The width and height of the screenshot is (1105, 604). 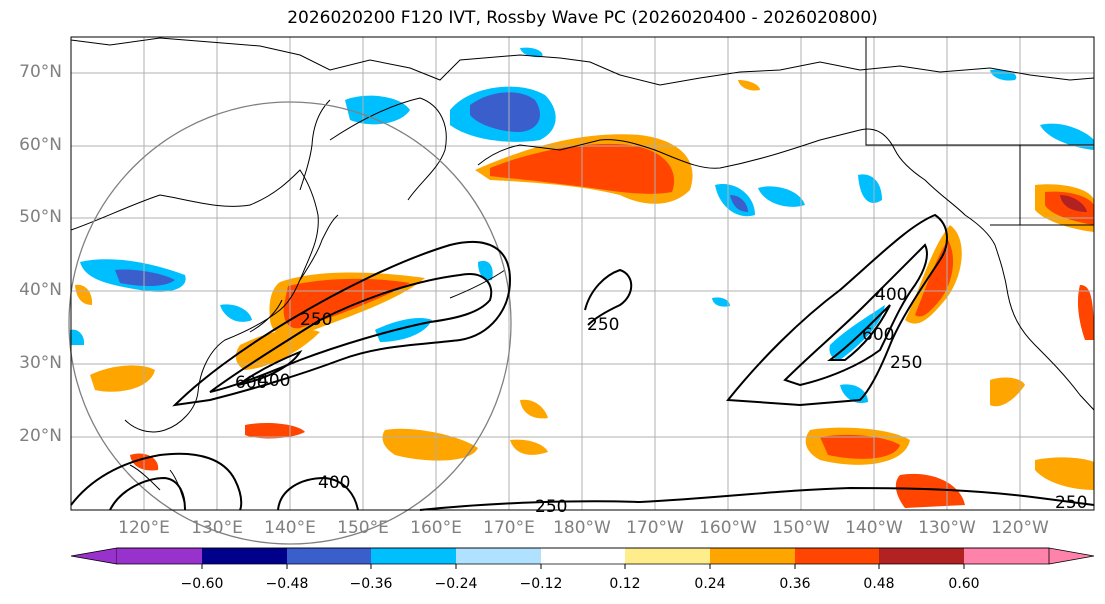 What do you see at coordinates (40, 72) in the screenshot?
I see `lat-label: 70°N` at bounding box center [40, 72].